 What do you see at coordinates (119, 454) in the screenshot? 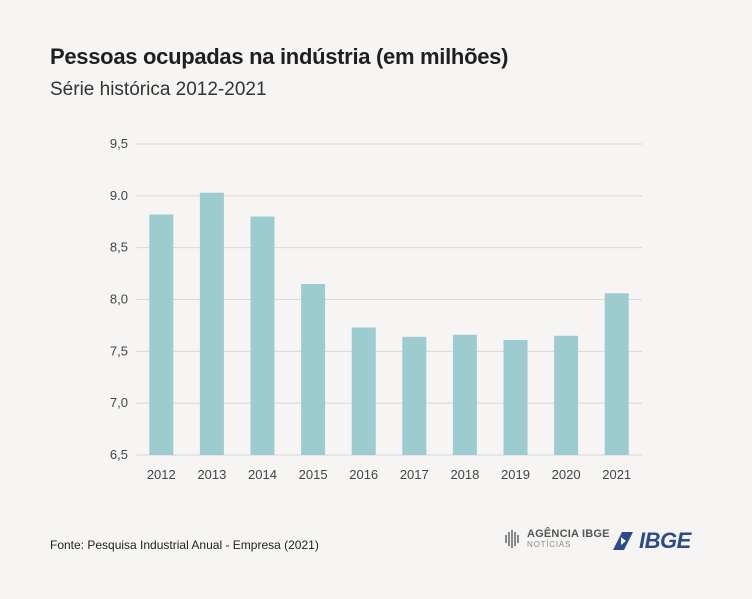
I see `y-tick-label: 6,5` at bounding box center [119, 454].